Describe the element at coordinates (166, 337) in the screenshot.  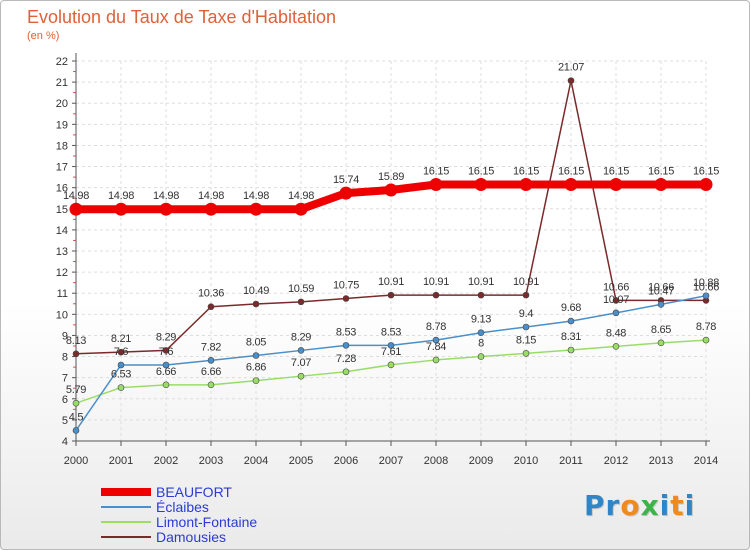
I see `data-label: 8.29` at that location.